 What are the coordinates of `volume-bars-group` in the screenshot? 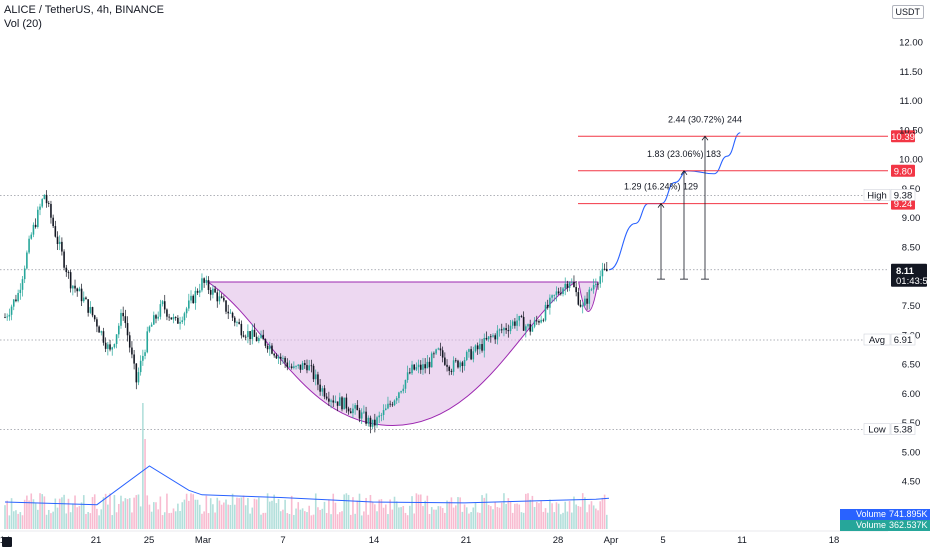 It's located at (306, 466).